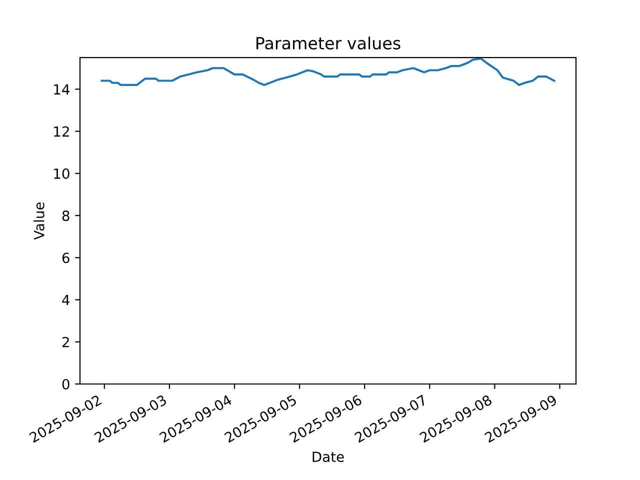  What do you see at coordinates (328, 457) in the screenshot?
I see `x-axis-title: Date` at bounding box center [328, 457].